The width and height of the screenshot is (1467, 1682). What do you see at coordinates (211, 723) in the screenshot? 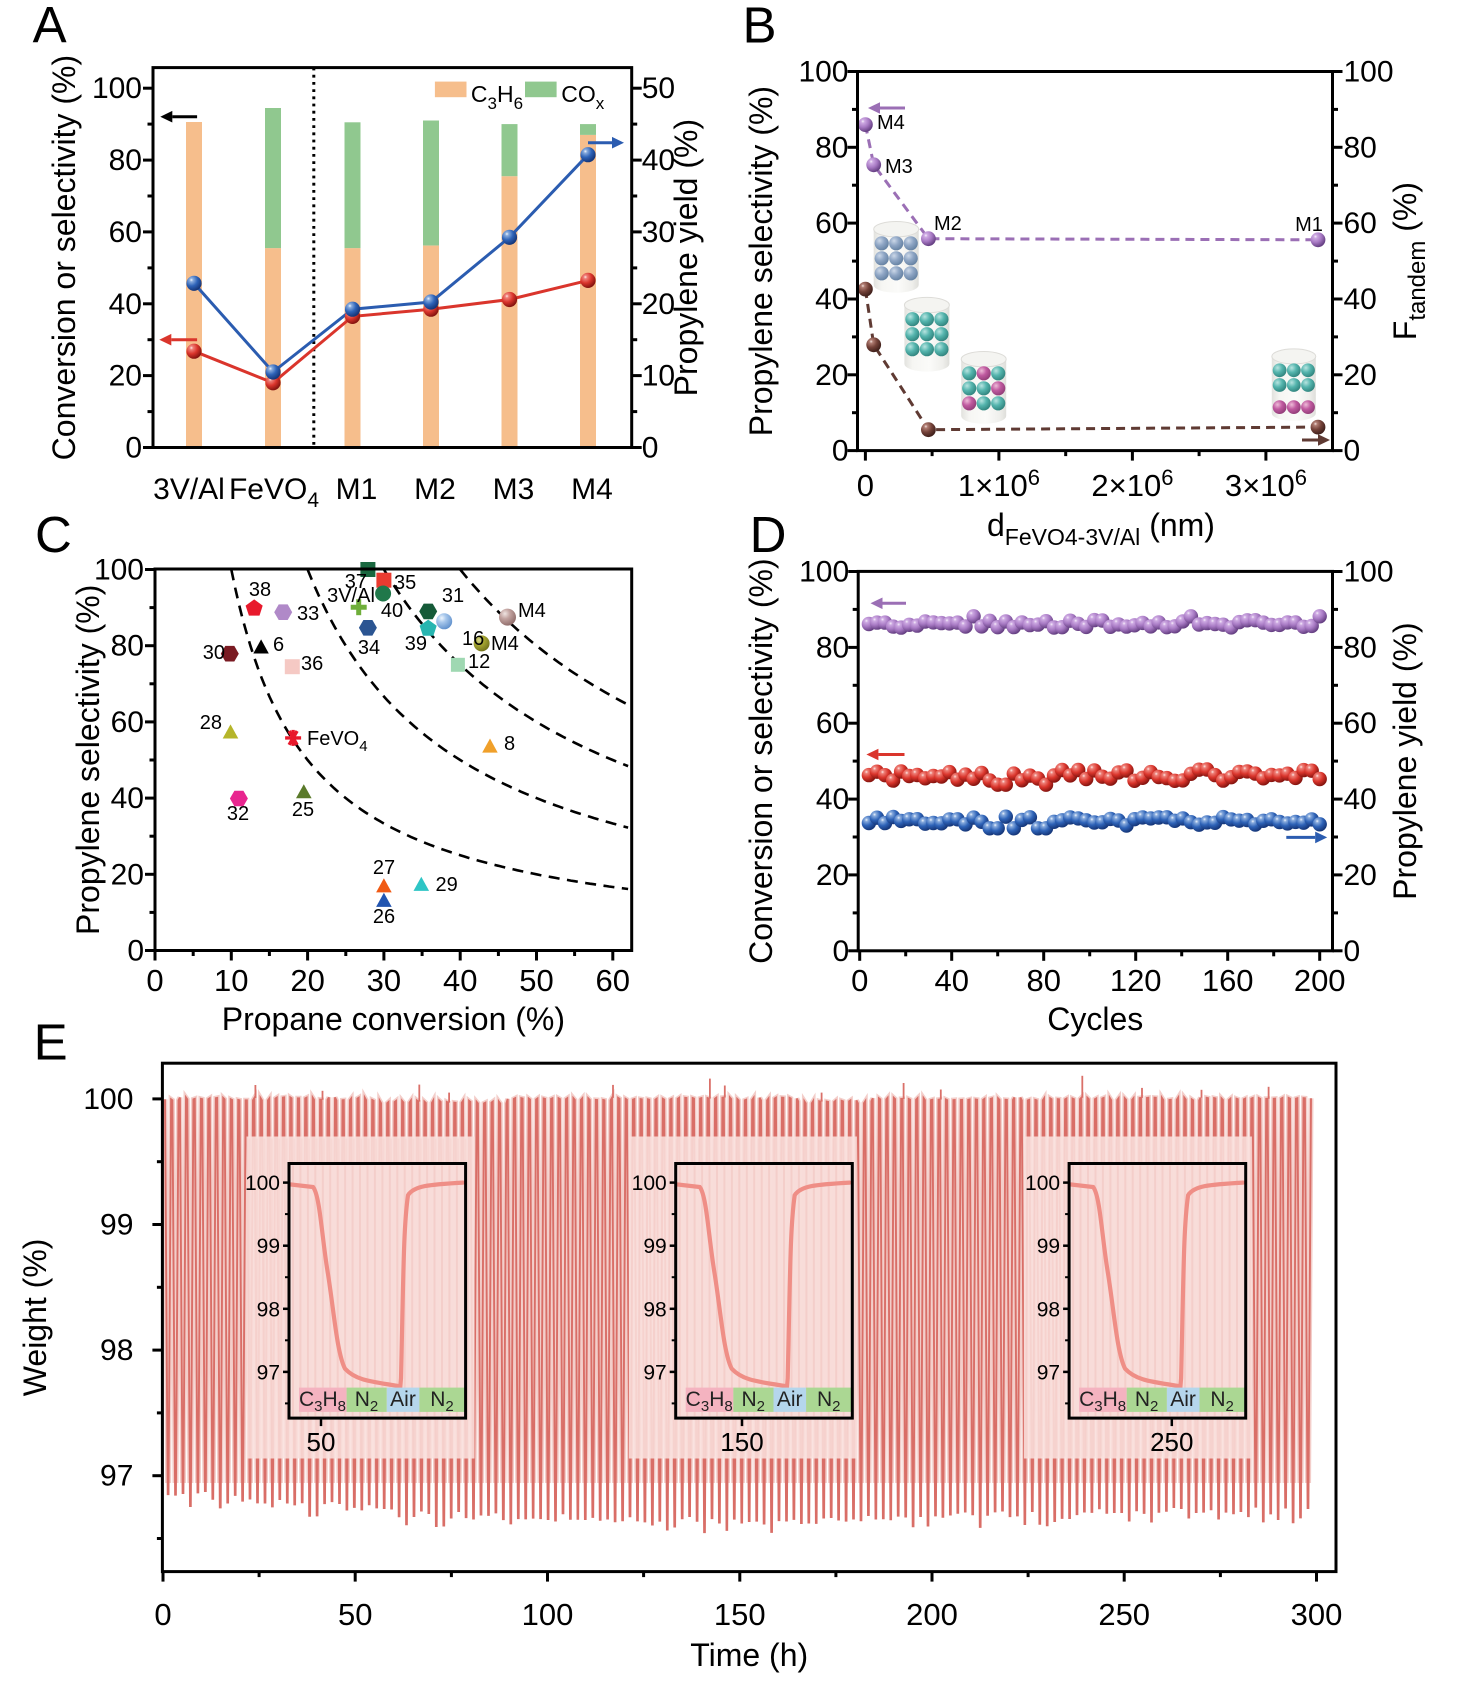
I see `svg-text: 28` at bounding box center [211, 723].